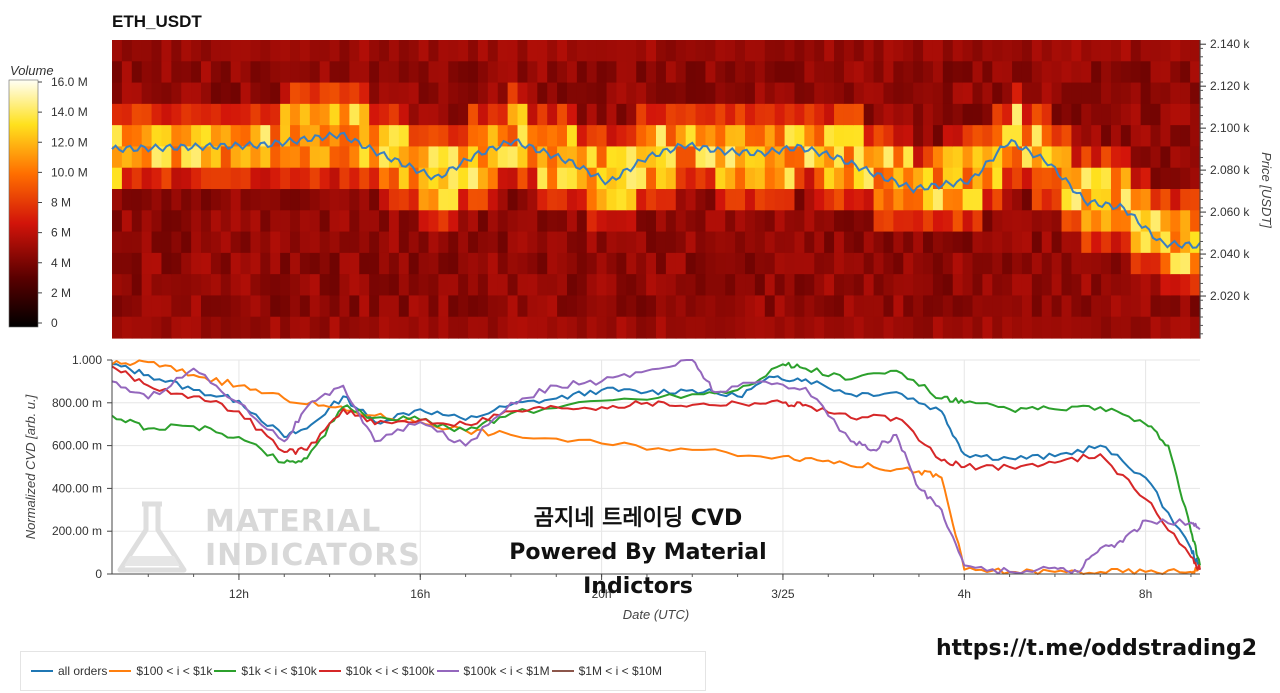 Image resolution: width=1280 pixels, height=693 pixels. Describe the element at coordinates (1097, 648) in the screenshot. I see `telegram-link: https://t.me/oddstrading2` at that location.